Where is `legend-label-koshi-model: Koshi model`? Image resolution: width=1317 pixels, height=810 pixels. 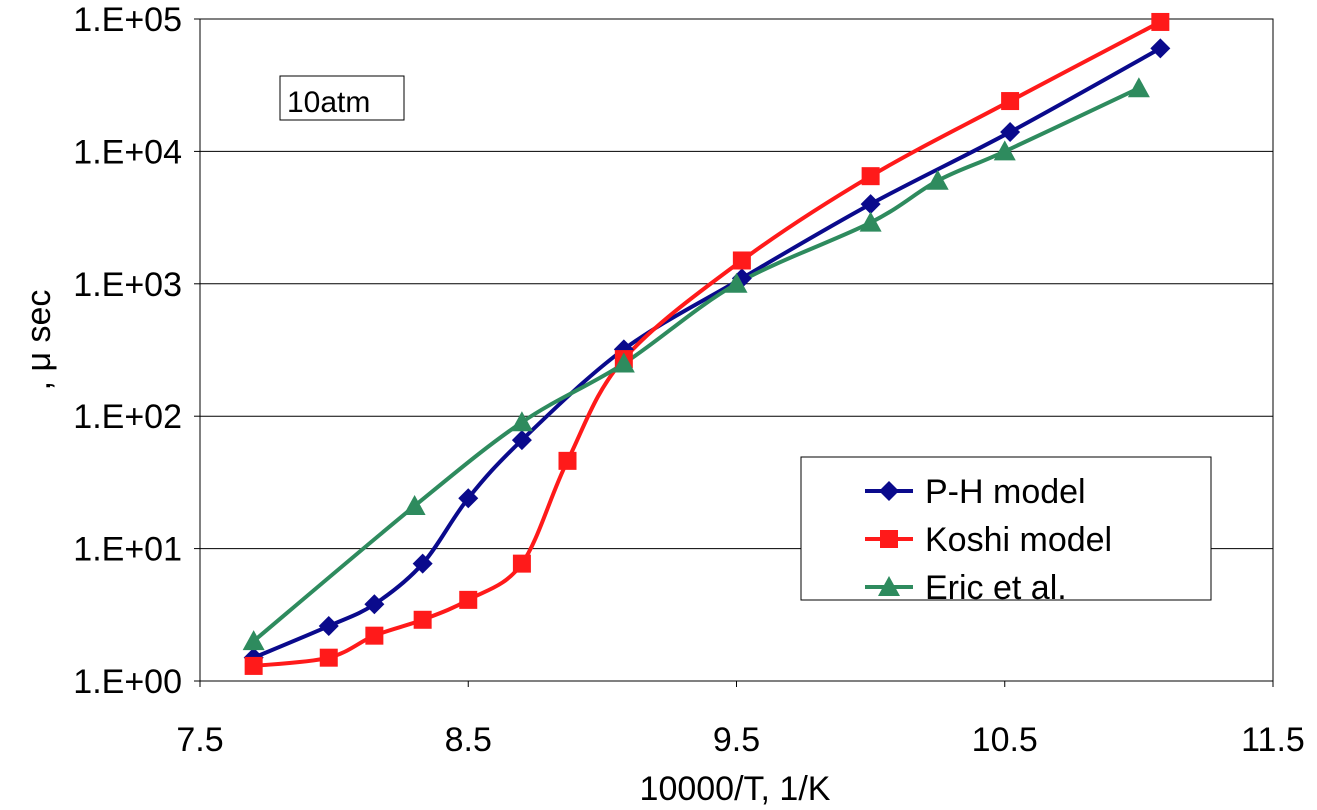 legend-label-koshi-model: Koshi model is located at coordinates (1018, 540).